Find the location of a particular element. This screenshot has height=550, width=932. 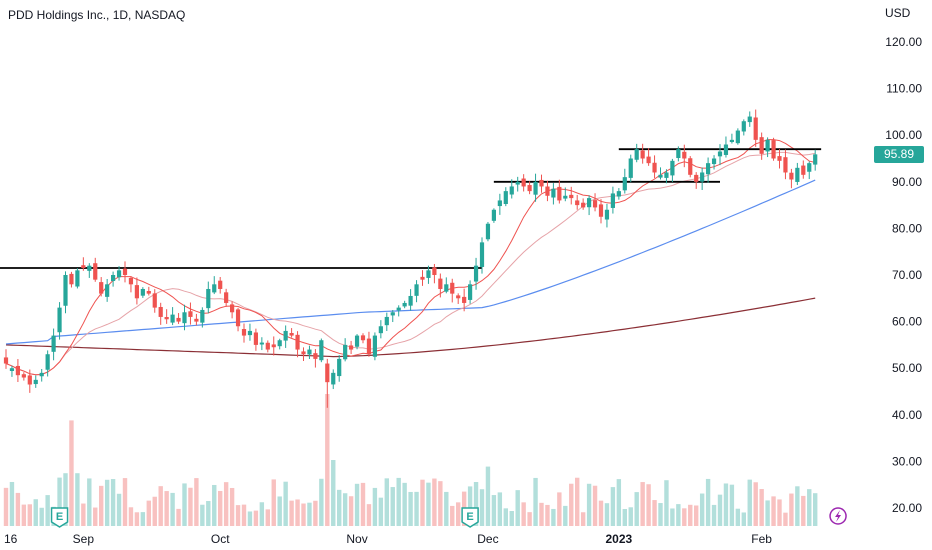

earnings-marker-label: E is located at coordinates (469, 517).